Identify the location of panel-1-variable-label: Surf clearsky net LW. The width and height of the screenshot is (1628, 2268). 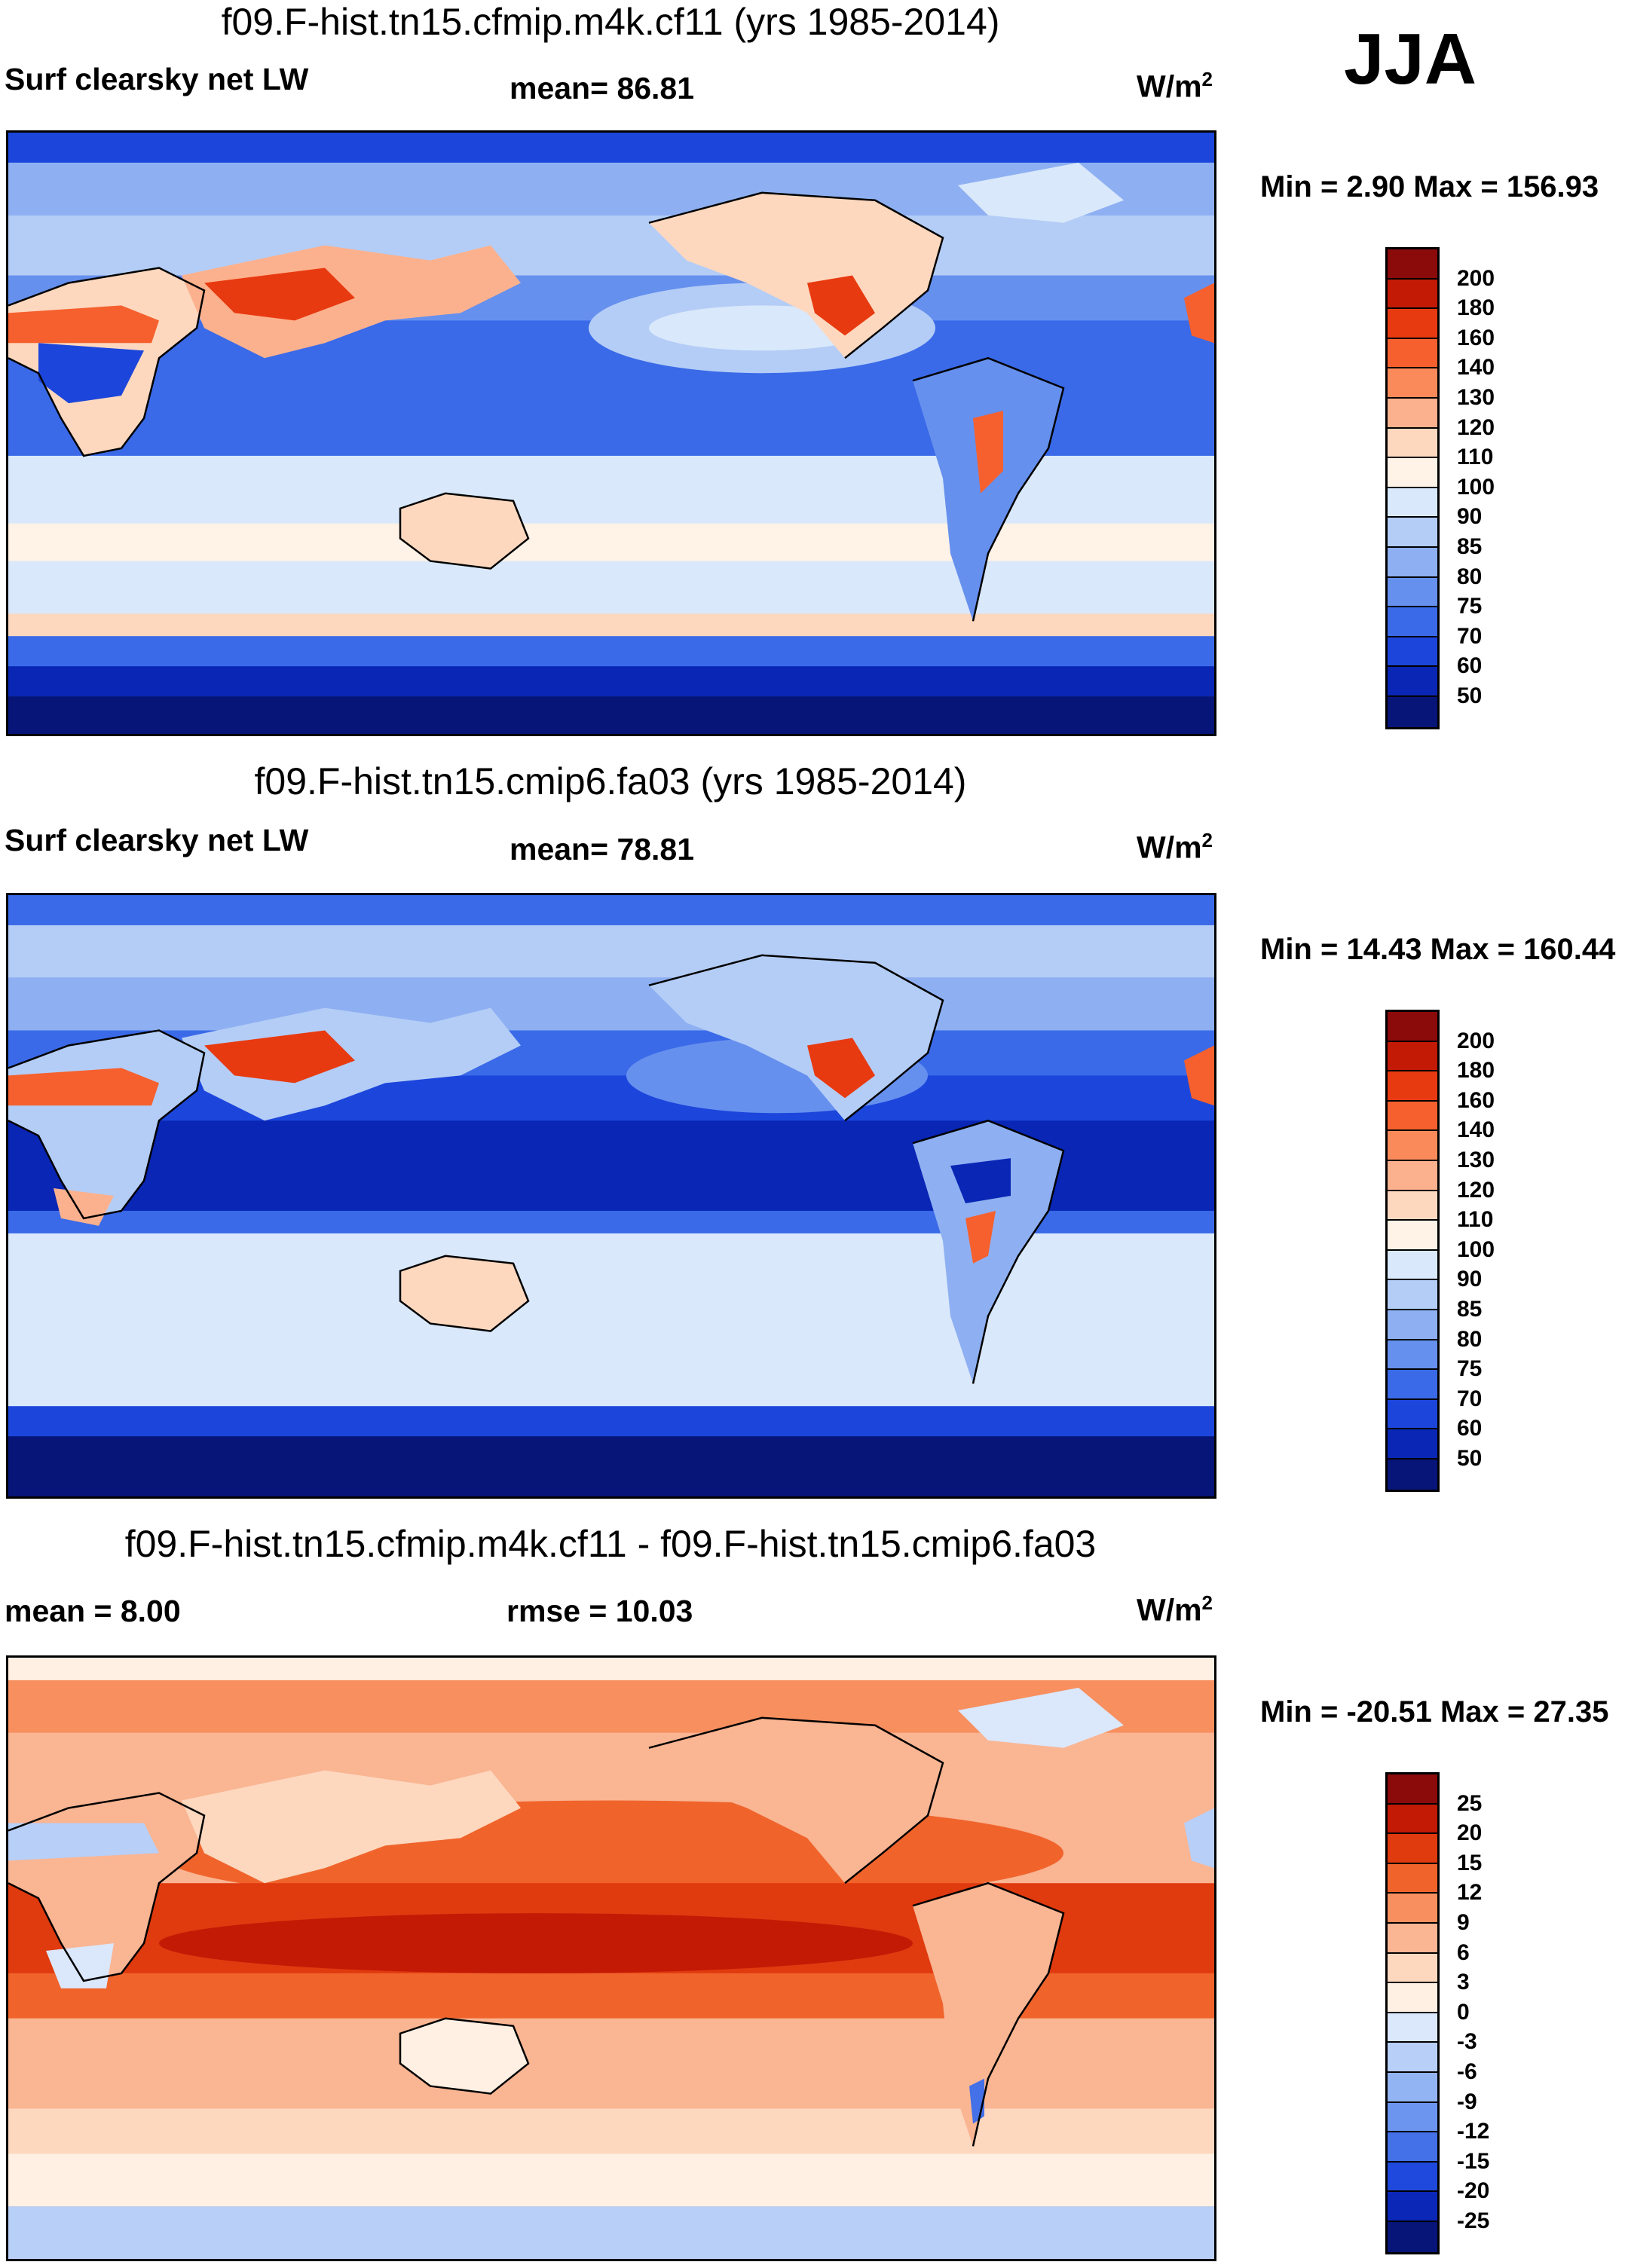
(157, 79).